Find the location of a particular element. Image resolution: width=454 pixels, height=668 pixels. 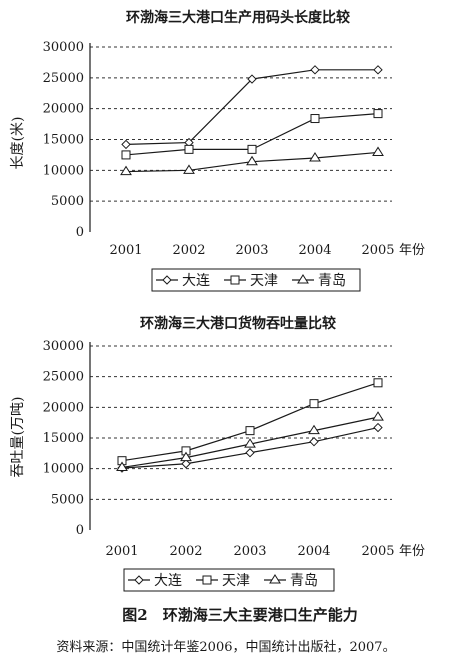

figure-caption: 图2 环渤海三大主要港口生产能力 is located at coordinates (239, 615).